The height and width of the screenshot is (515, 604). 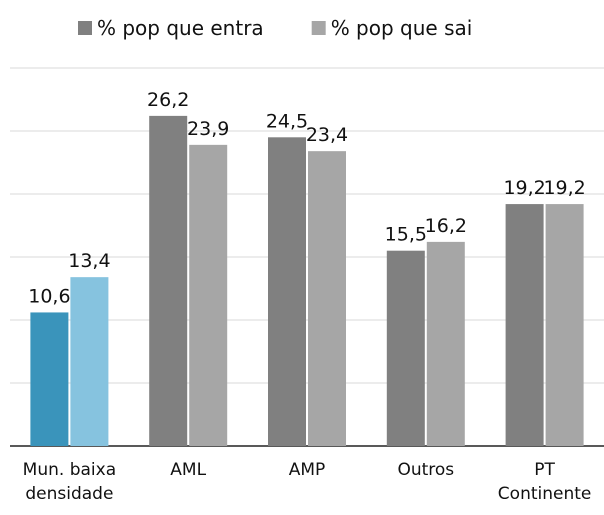 What do you see at coordinates (402, 28) in the screenshot?
I see `legend-label: % pop que sai` at bounding box center [402, 28].